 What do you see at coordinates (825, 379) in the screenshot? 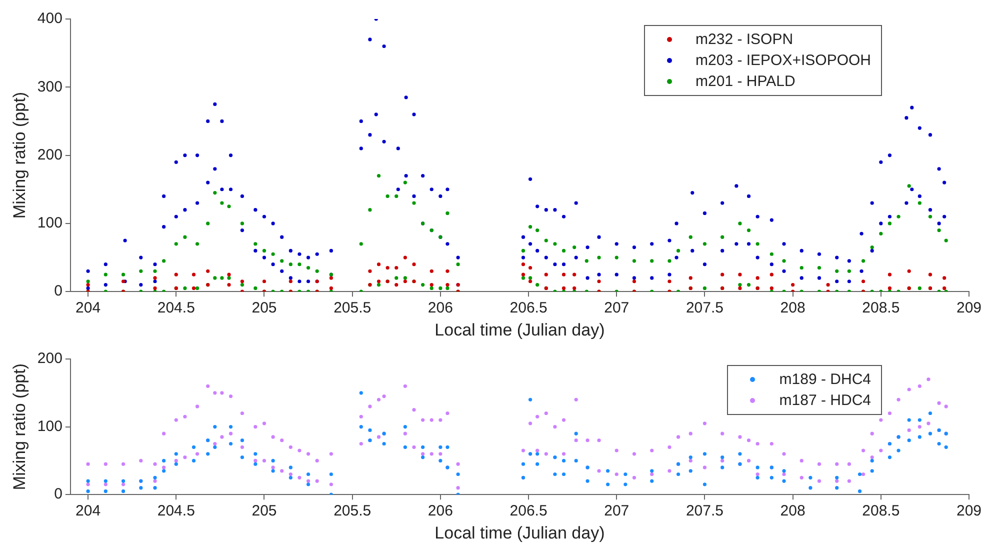
I see `legend-label: m189 - DHC4` at bounding box center [825, 379].